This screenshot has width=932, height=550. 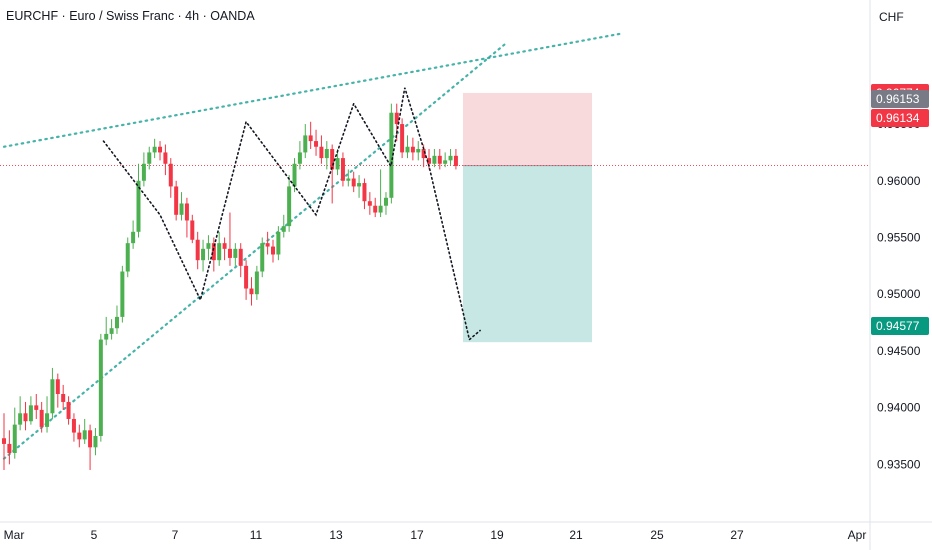 I want to click on price-tick-label: 0.95000, so click(x=899, y=294).